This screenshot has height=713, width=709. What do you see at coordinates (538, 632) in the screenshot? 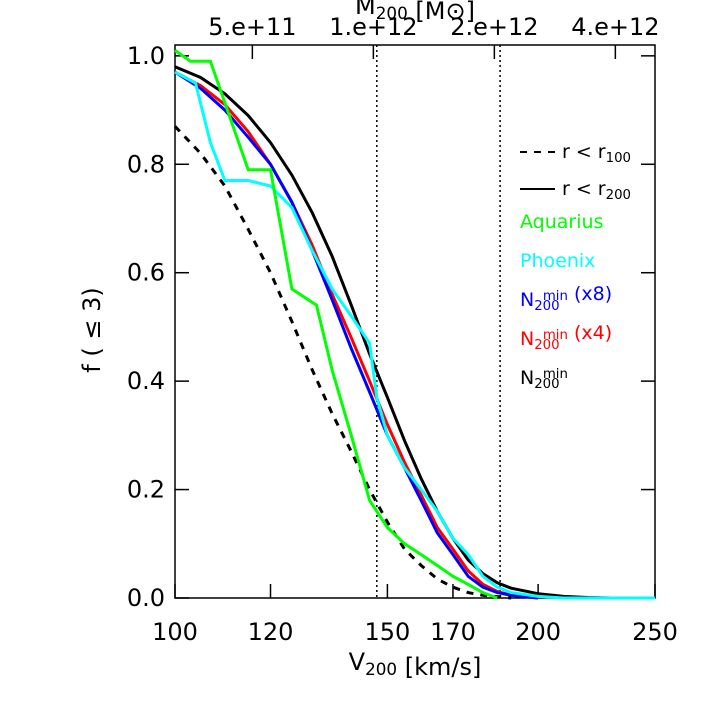
I see `x-tick-label: 200` at bounding box center [538, 632].